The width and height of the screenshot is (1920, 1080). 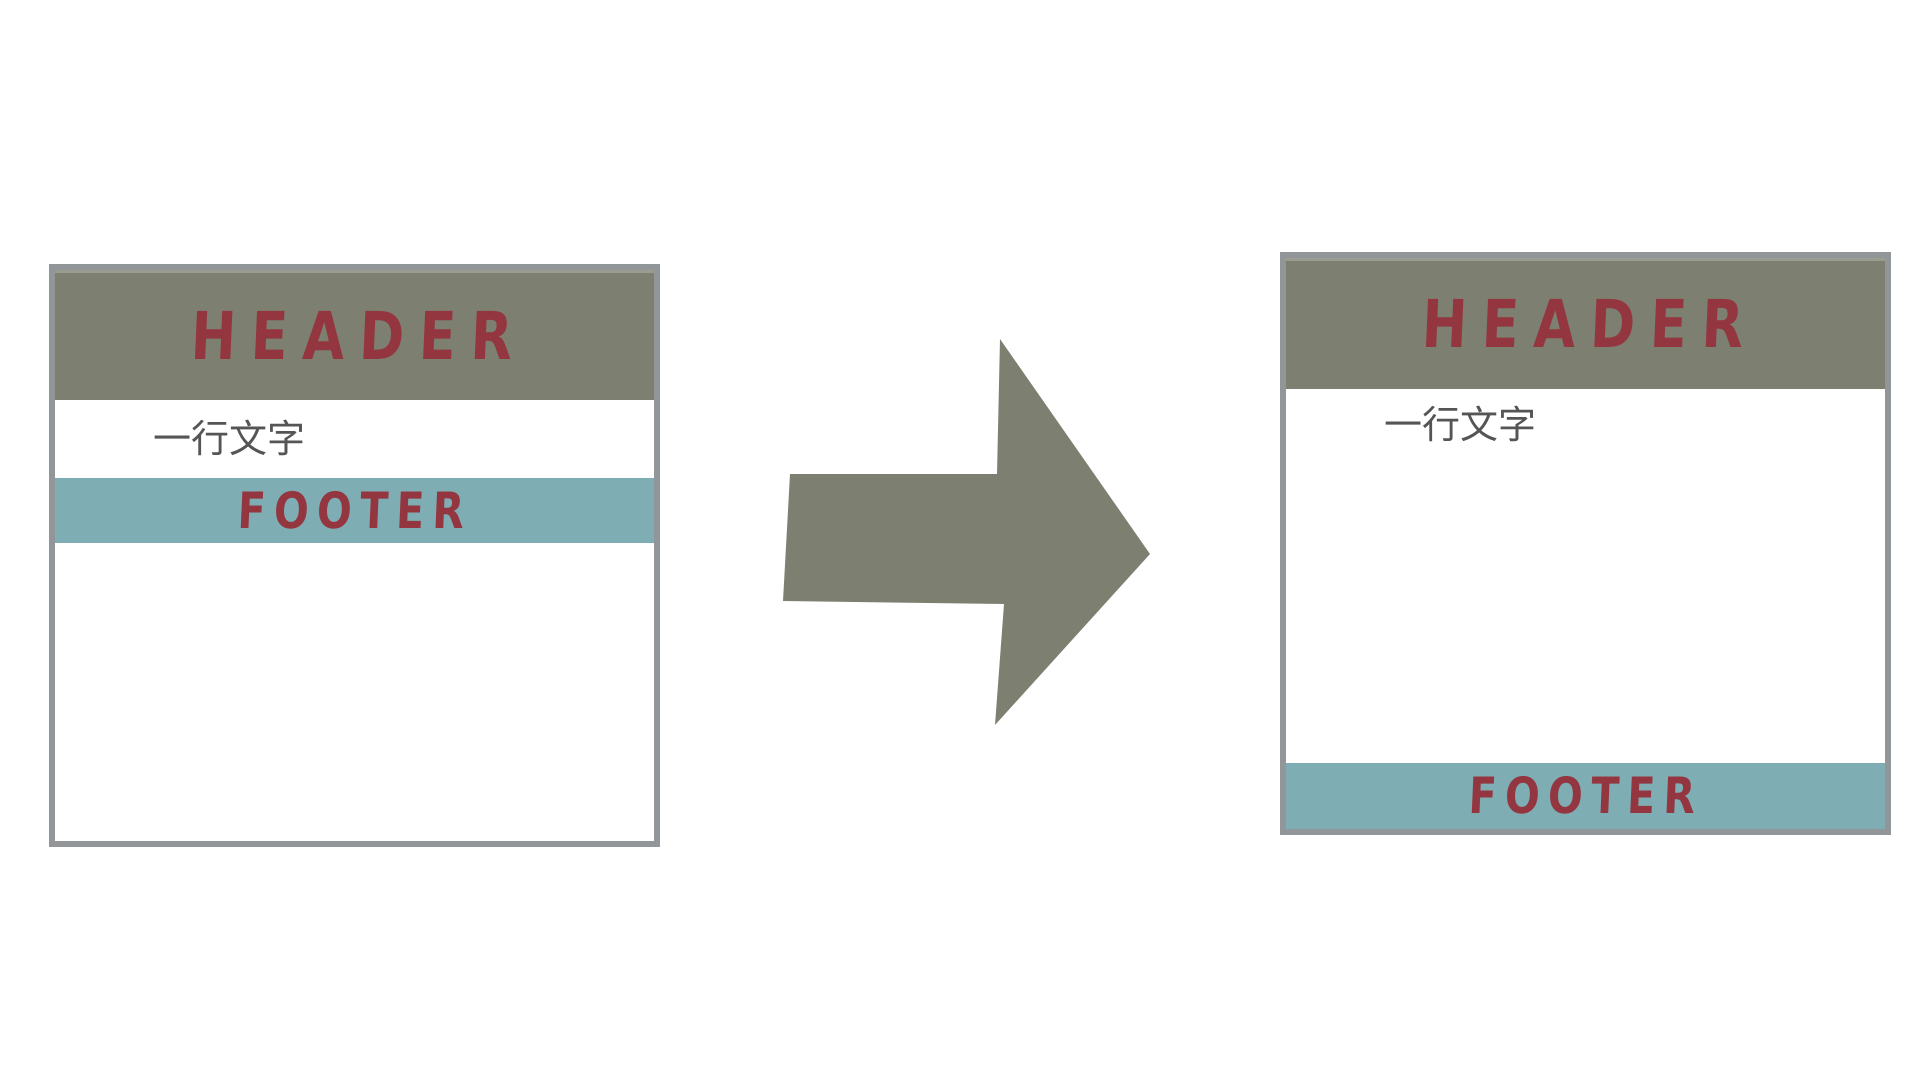 I want to click on header-label: HEADER, so click(x=1590, y=324).